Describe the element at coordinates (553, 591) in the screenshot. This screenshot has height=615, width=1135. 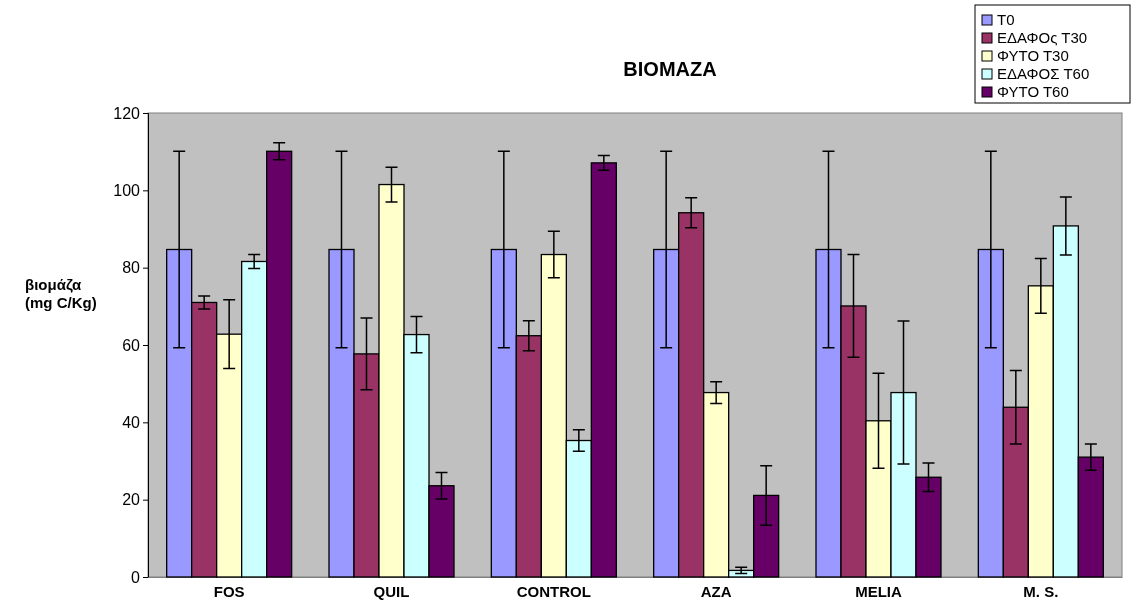
I see `x-tick-label: CONTROL` at that location.